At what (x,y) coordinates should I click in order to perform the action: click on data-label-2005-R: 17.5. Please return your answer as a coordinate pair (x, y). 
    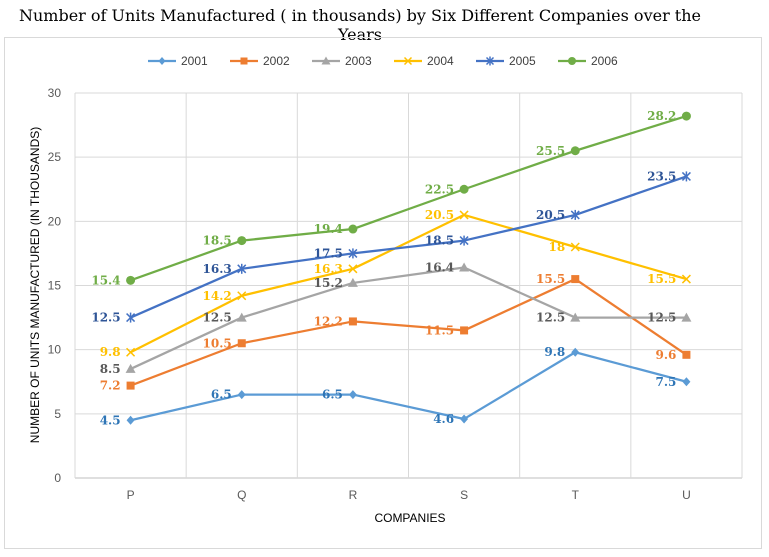
    Looking at the image, I should click on (328, 253).